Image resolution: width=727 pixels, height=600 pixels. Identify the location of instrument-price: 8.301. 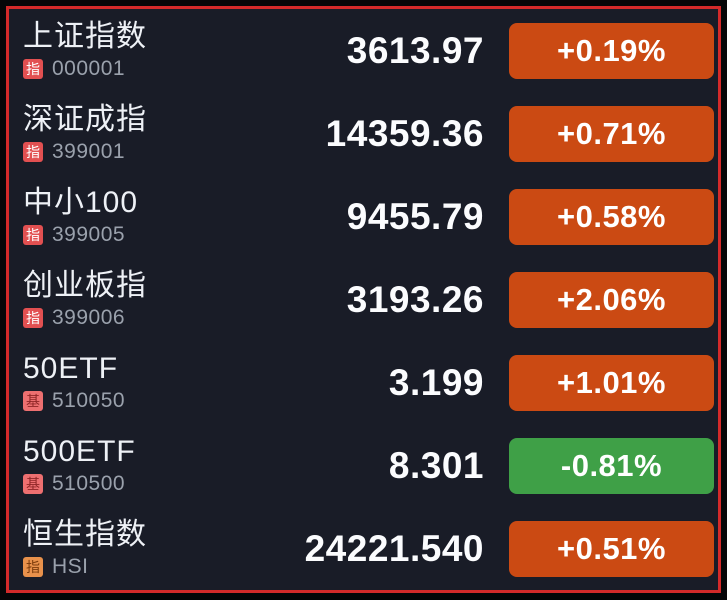
(436, 465).